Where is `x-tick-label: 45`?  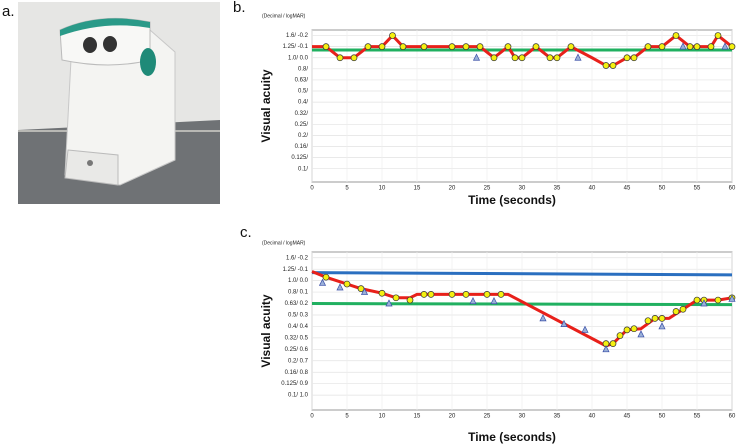 x-tick-label: 45 is located at coordinates (627, 189).